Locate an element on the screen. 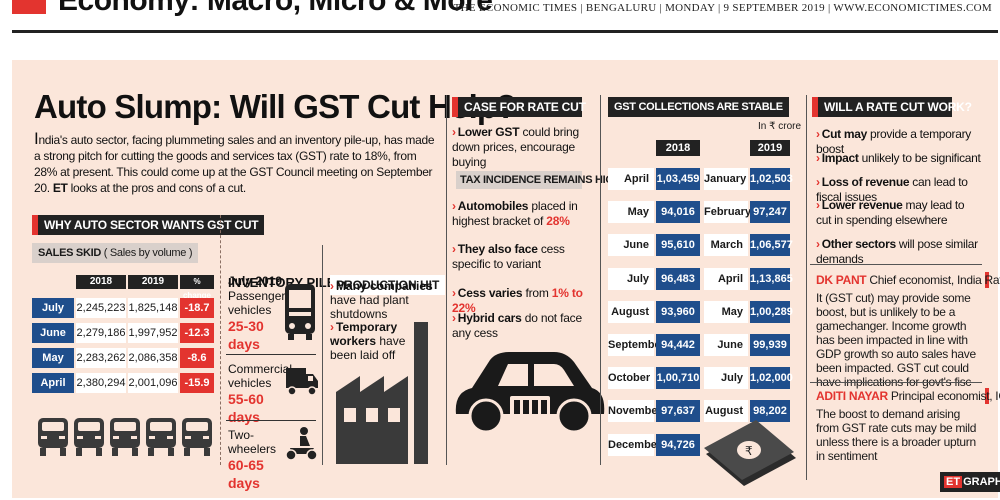 The width and height of the screenshot is (1000, 500). inventory-passenger-days: 25-30 days is located at coordinates (246, 335).